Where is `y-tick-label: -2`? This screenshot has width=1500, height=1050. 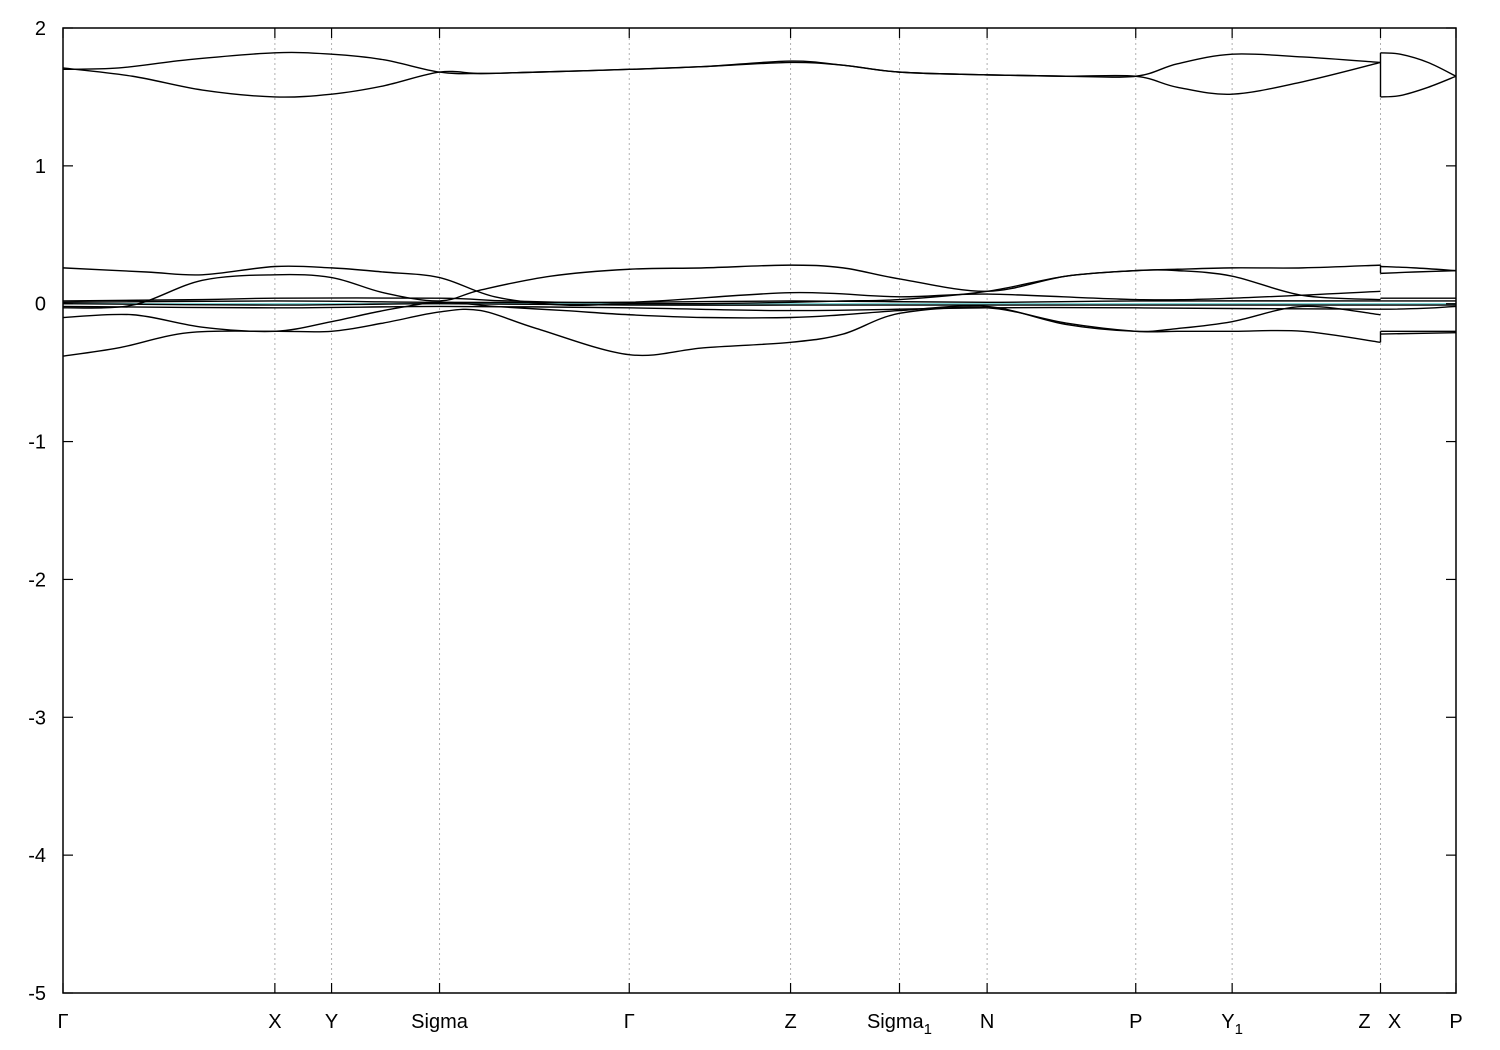
y-tick-label: -2 is located at coordinates (37, 580).